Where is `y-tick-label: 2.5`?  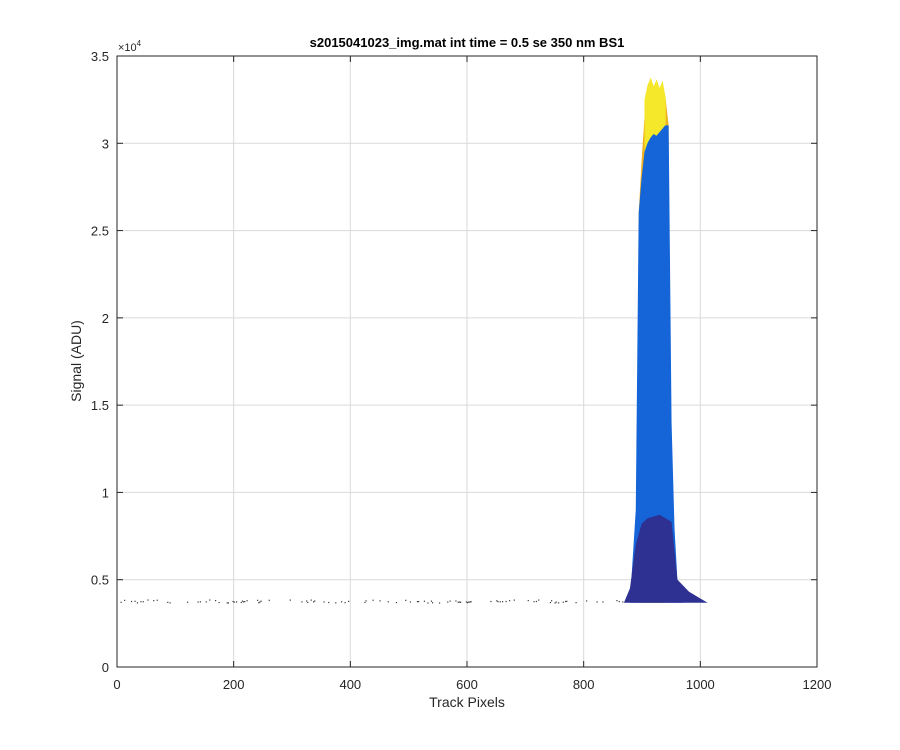
y-tick-label: 2.5 is located at coordinates (100, 231).